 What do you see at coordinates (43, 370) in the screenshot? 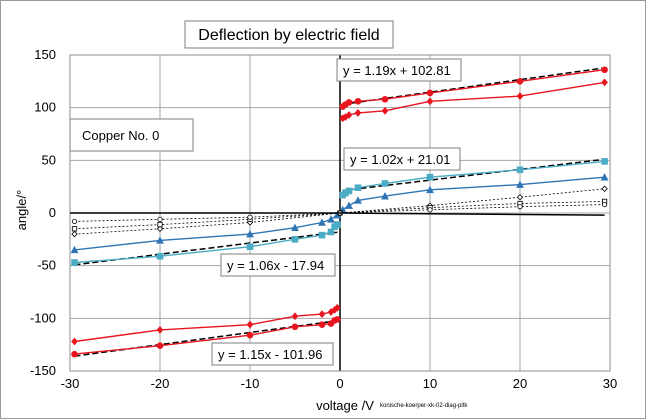
I see `y-tick-label: -150` at bounding box center [43, 370].